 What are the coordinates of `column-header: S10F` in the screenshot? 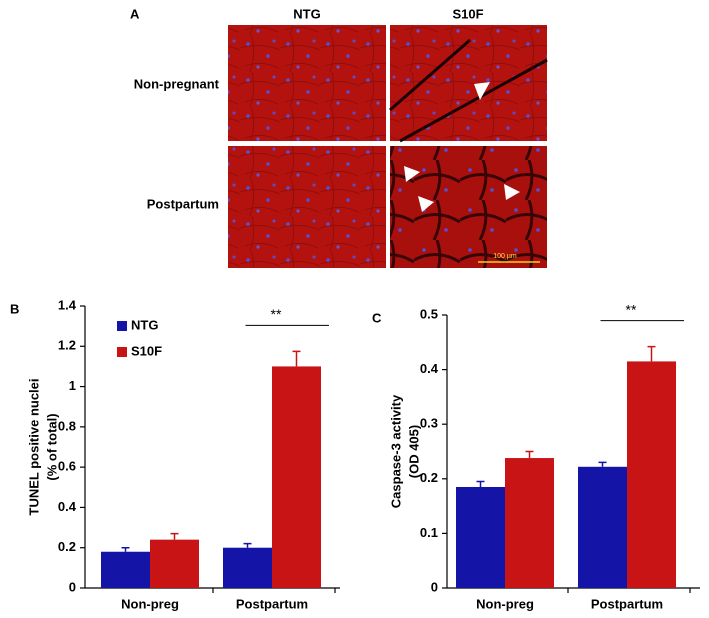 It's located at (467, 13).